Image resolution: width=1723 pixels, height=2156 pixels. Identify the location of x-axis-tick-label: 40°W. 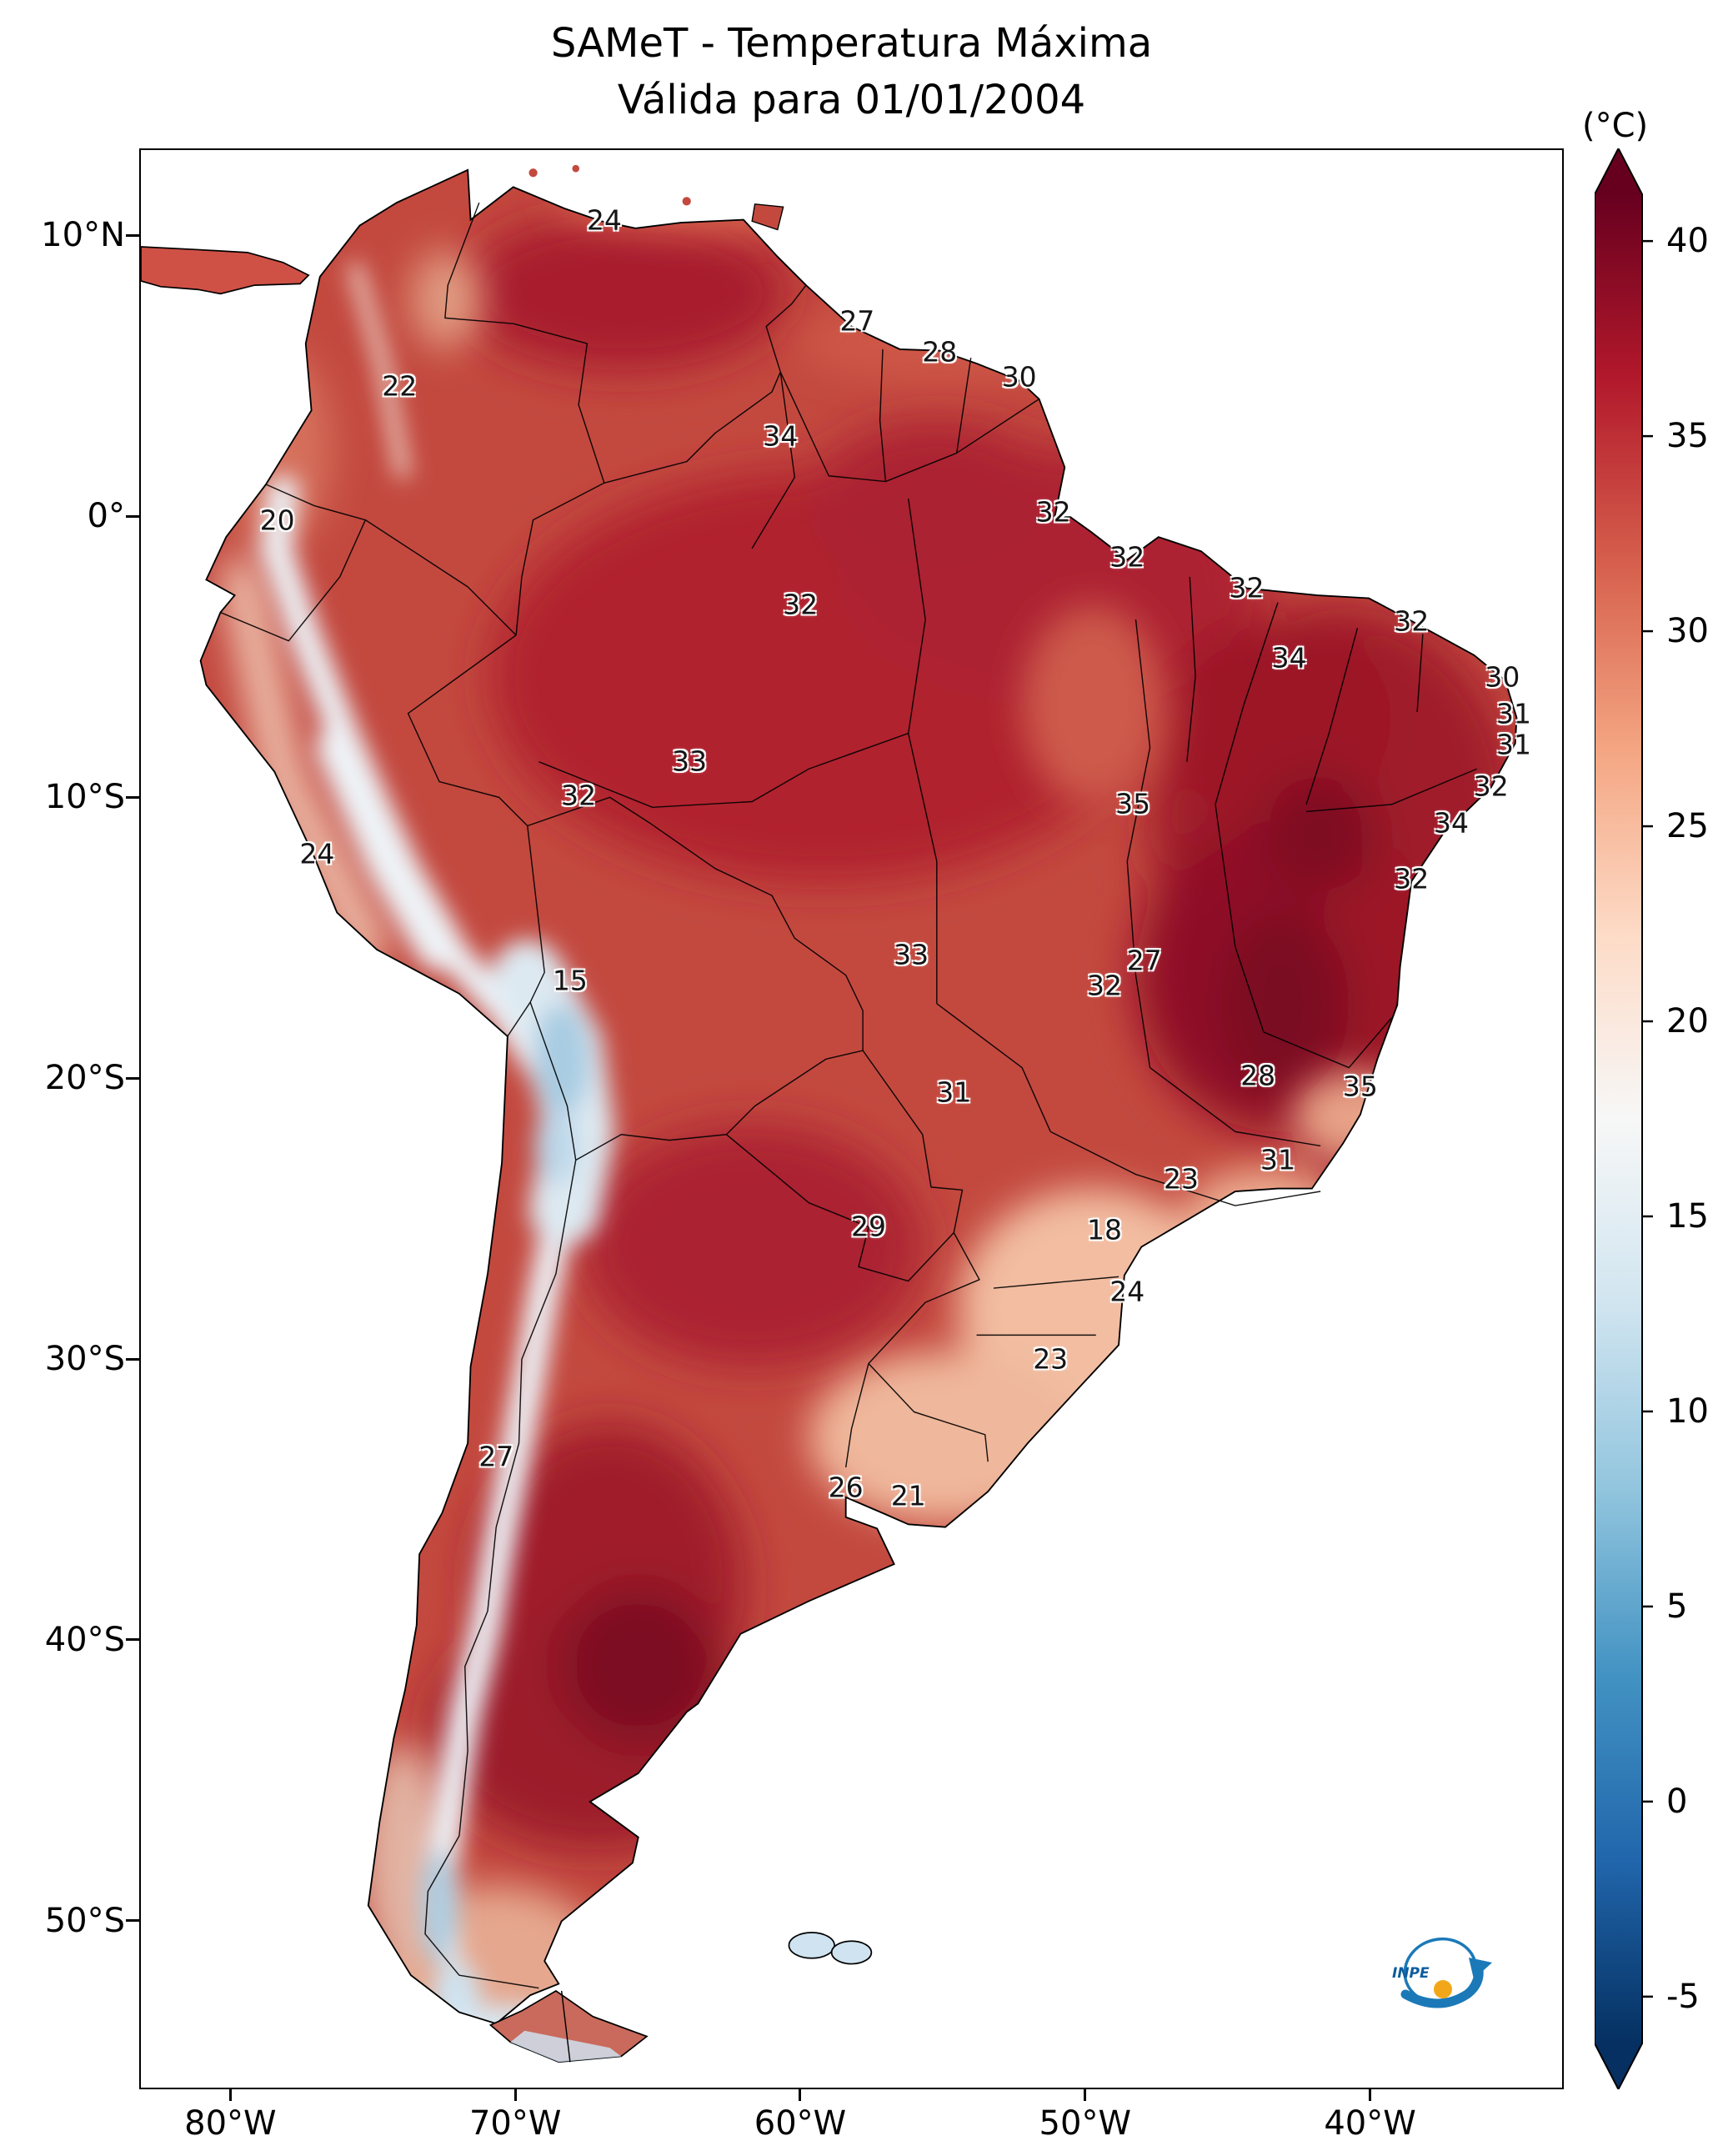
(1370, 2123).